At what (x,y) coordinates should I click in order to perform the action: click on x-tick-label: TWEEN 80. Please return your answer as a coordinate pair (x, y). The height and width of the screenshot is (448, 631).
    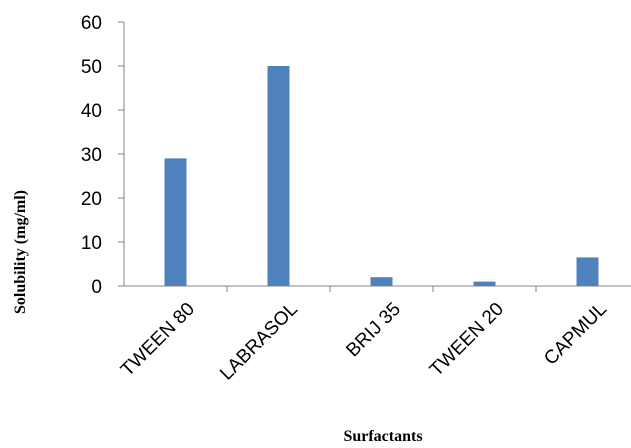
    Looking at the image, I should click on (158, 340).